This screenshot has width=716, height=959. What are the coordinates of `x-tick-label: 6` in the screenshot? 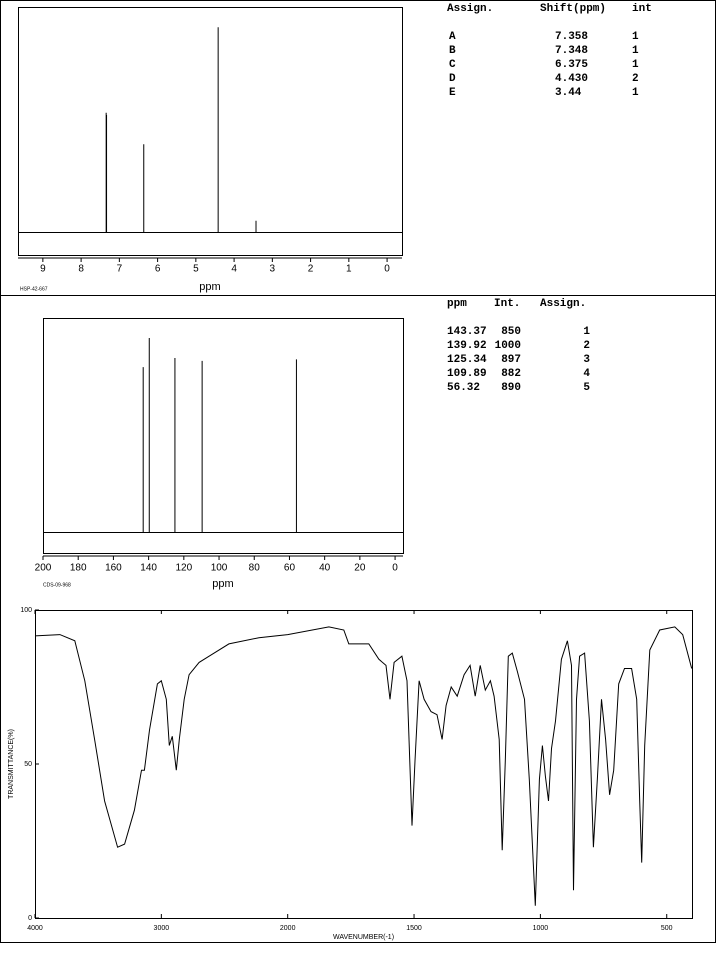 It's located at (158, 269).